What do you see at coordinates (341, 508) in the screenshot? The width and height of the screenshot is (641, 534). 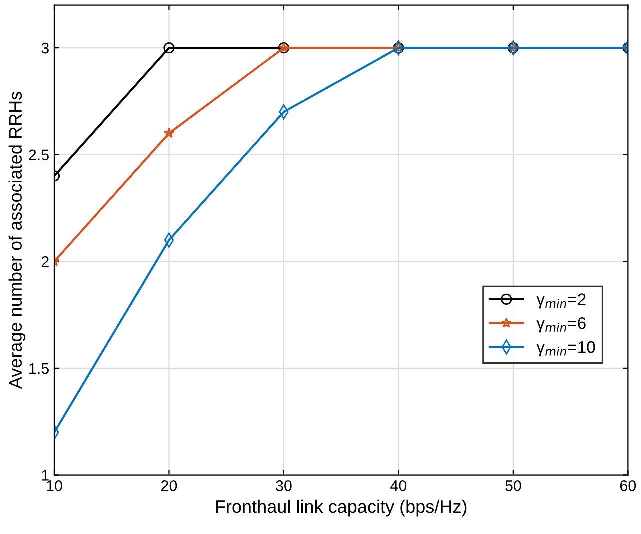 I see `x-axis-title: Fronthaul link capacity (bps/Hz)` at bounding box center [341, 508].